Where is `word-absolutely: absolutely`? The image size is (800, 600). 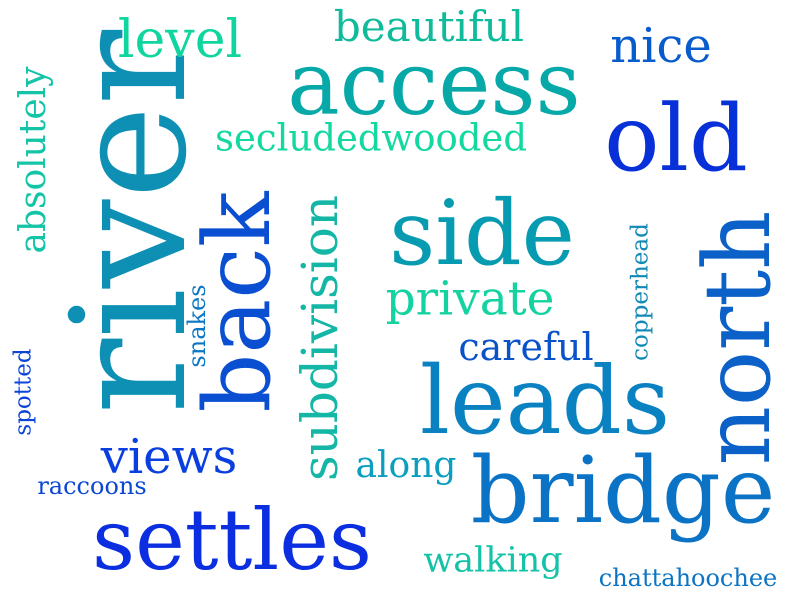 word-absolutely: absolutely is located at coordinates (33, 160).